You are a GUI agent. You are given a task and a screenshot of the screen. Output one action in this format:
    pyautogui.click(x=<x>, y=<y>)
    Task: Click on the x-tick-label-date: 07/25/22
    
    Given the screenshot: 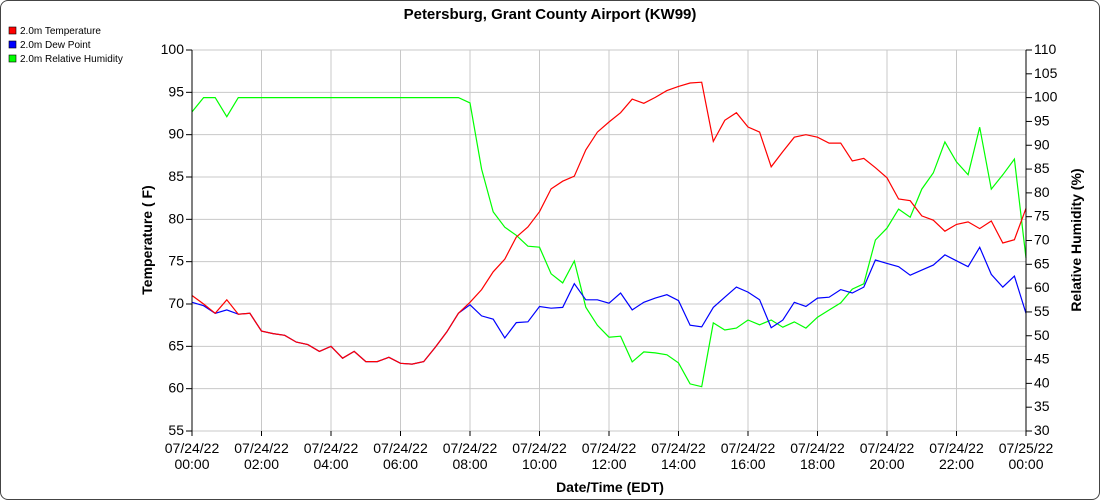 What is the action you would take?
    pyautogui.click(x=1026, y=448)
    